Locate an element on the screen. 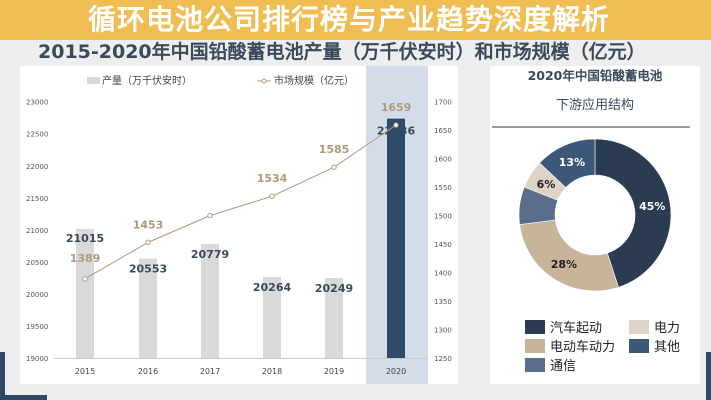 This screenshot has height=400, width=711. line-data-label: 1659 is located at coordinates (396, 107).